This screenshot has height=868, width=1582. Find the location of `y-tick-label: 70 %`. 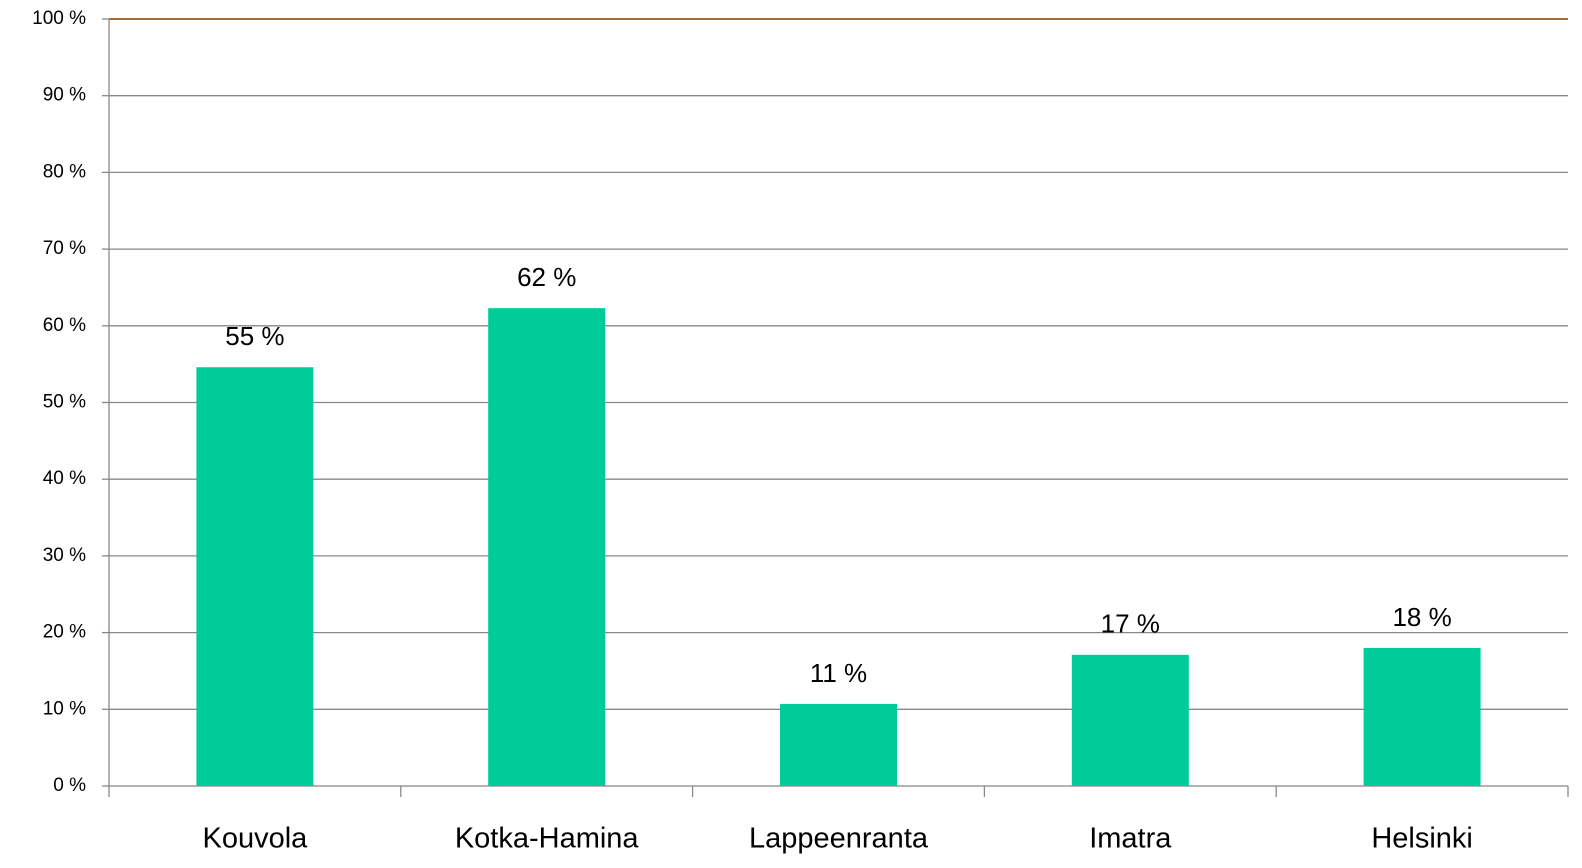

y-tick-label: 70 % is located at coordinates (64, 248).